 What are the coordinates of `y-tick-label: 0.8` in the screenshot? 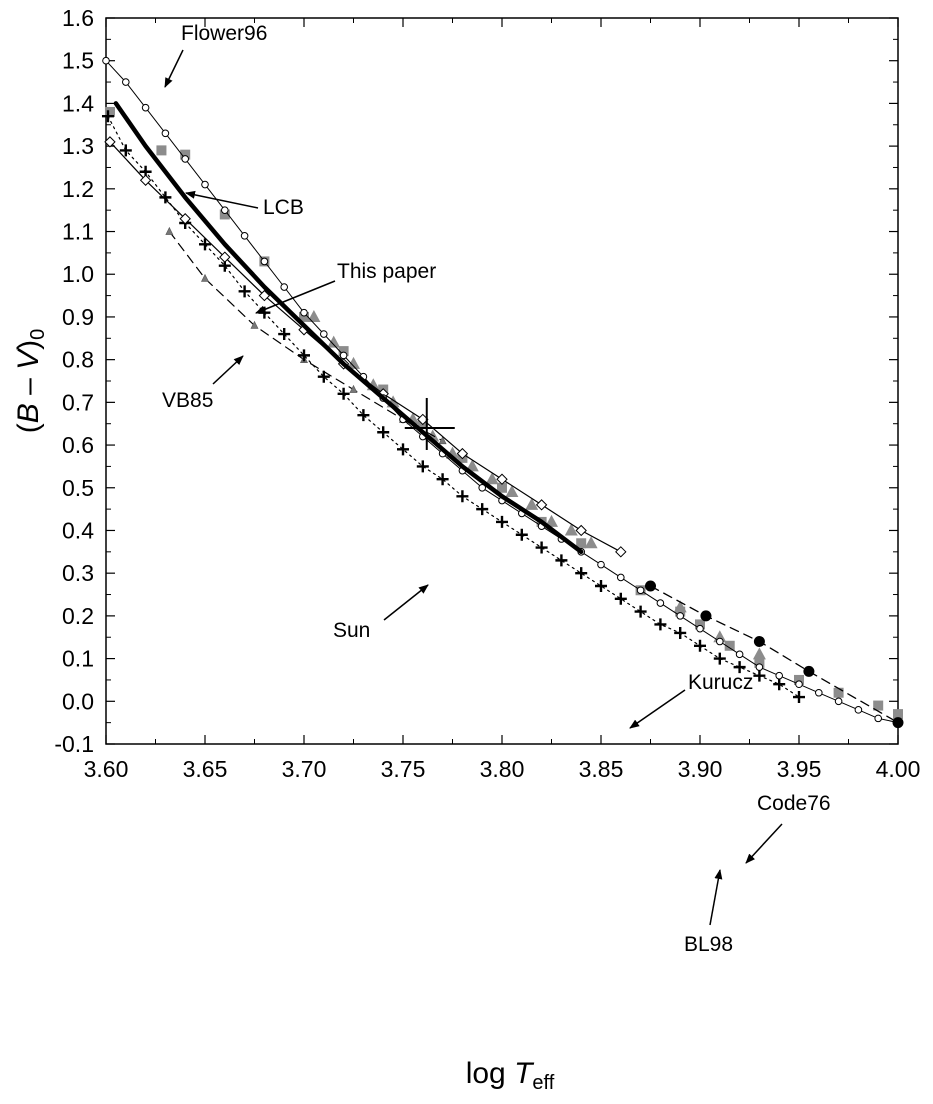 It's located at (78, 360).